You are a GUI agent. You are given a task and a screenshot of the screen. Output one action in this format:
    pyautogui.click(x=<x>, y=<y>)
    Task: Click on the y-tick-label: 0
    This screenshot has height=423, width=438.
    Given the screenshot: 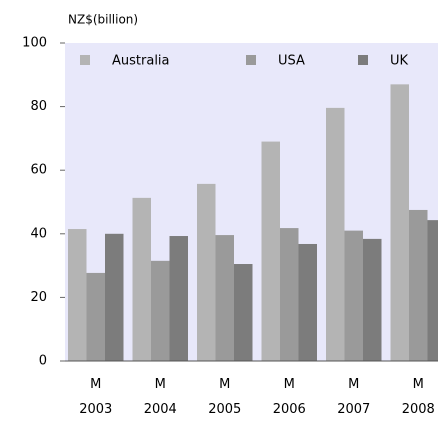 What is the action you would take?
    pyautogui.click(x=43, y=361)
    